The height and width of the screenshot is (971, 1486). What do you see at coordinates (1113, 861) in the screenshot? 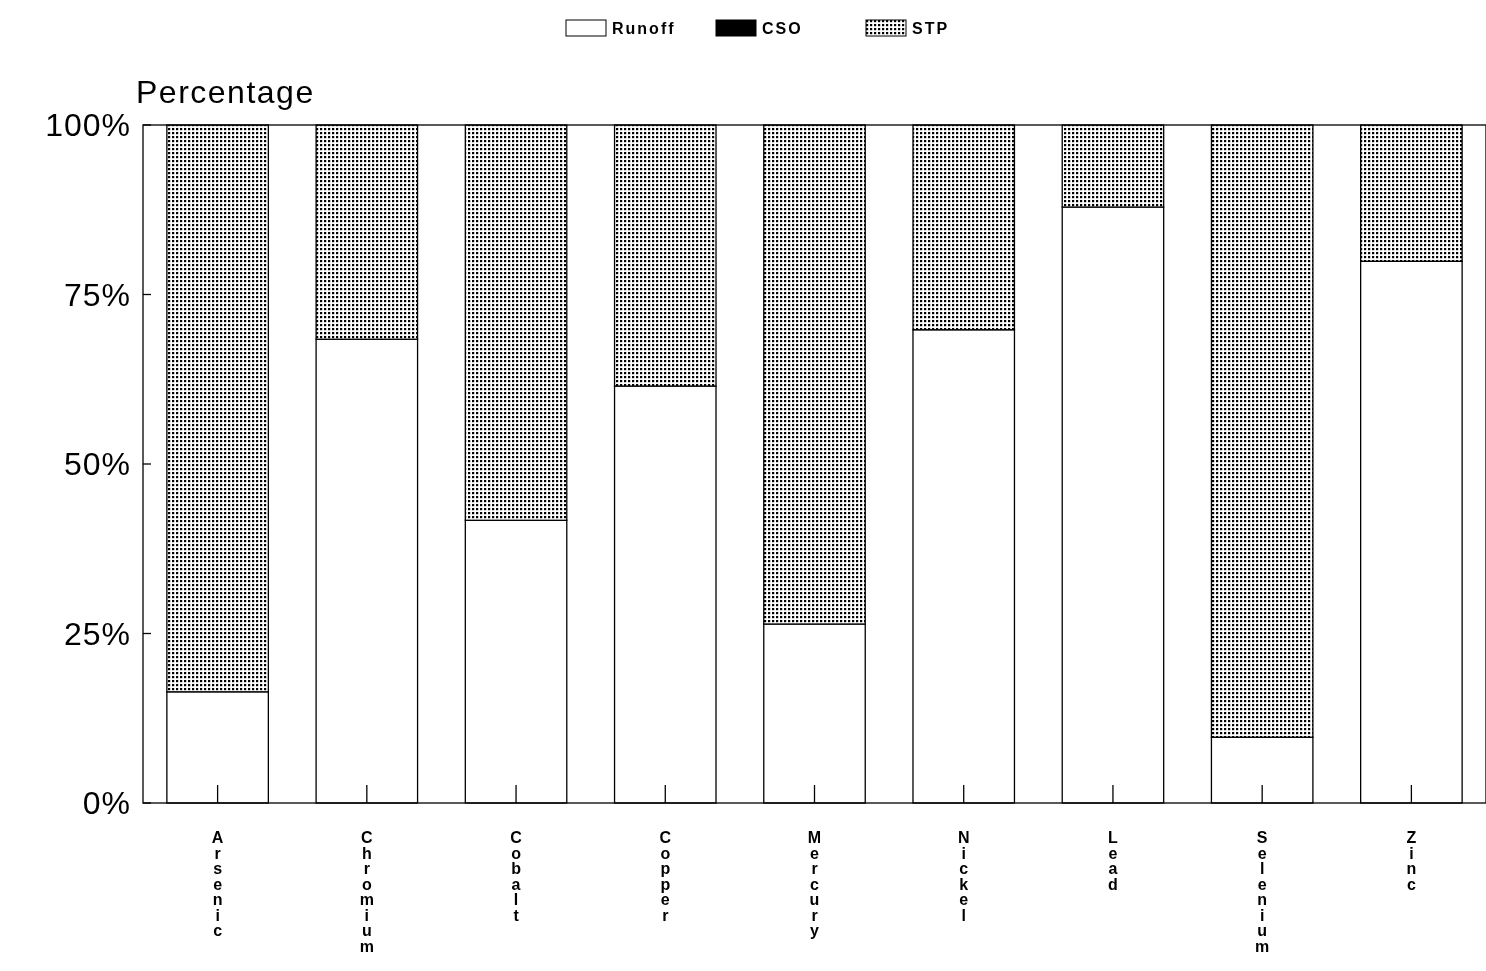
I see `x-tick-label: Lead` at bounding box center [1113, 861].